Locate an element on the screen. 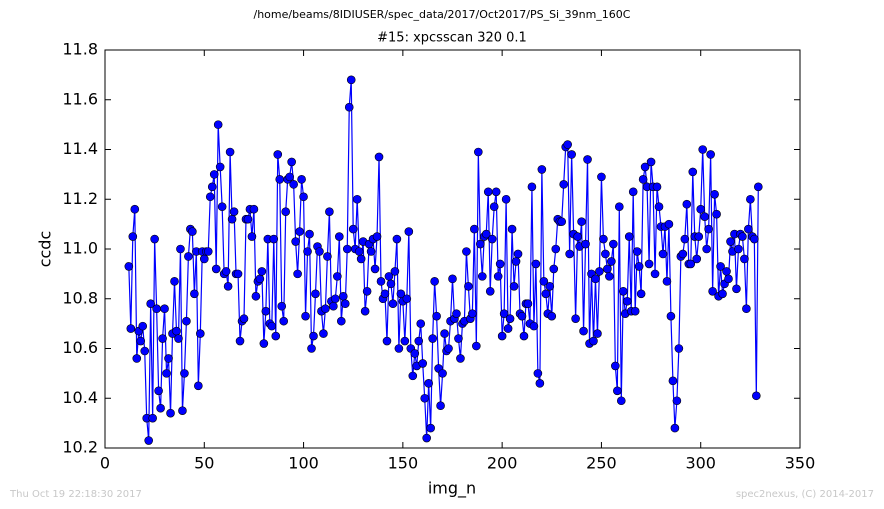  y-tick-label: 10.8 is located at coordinates (80, 297).